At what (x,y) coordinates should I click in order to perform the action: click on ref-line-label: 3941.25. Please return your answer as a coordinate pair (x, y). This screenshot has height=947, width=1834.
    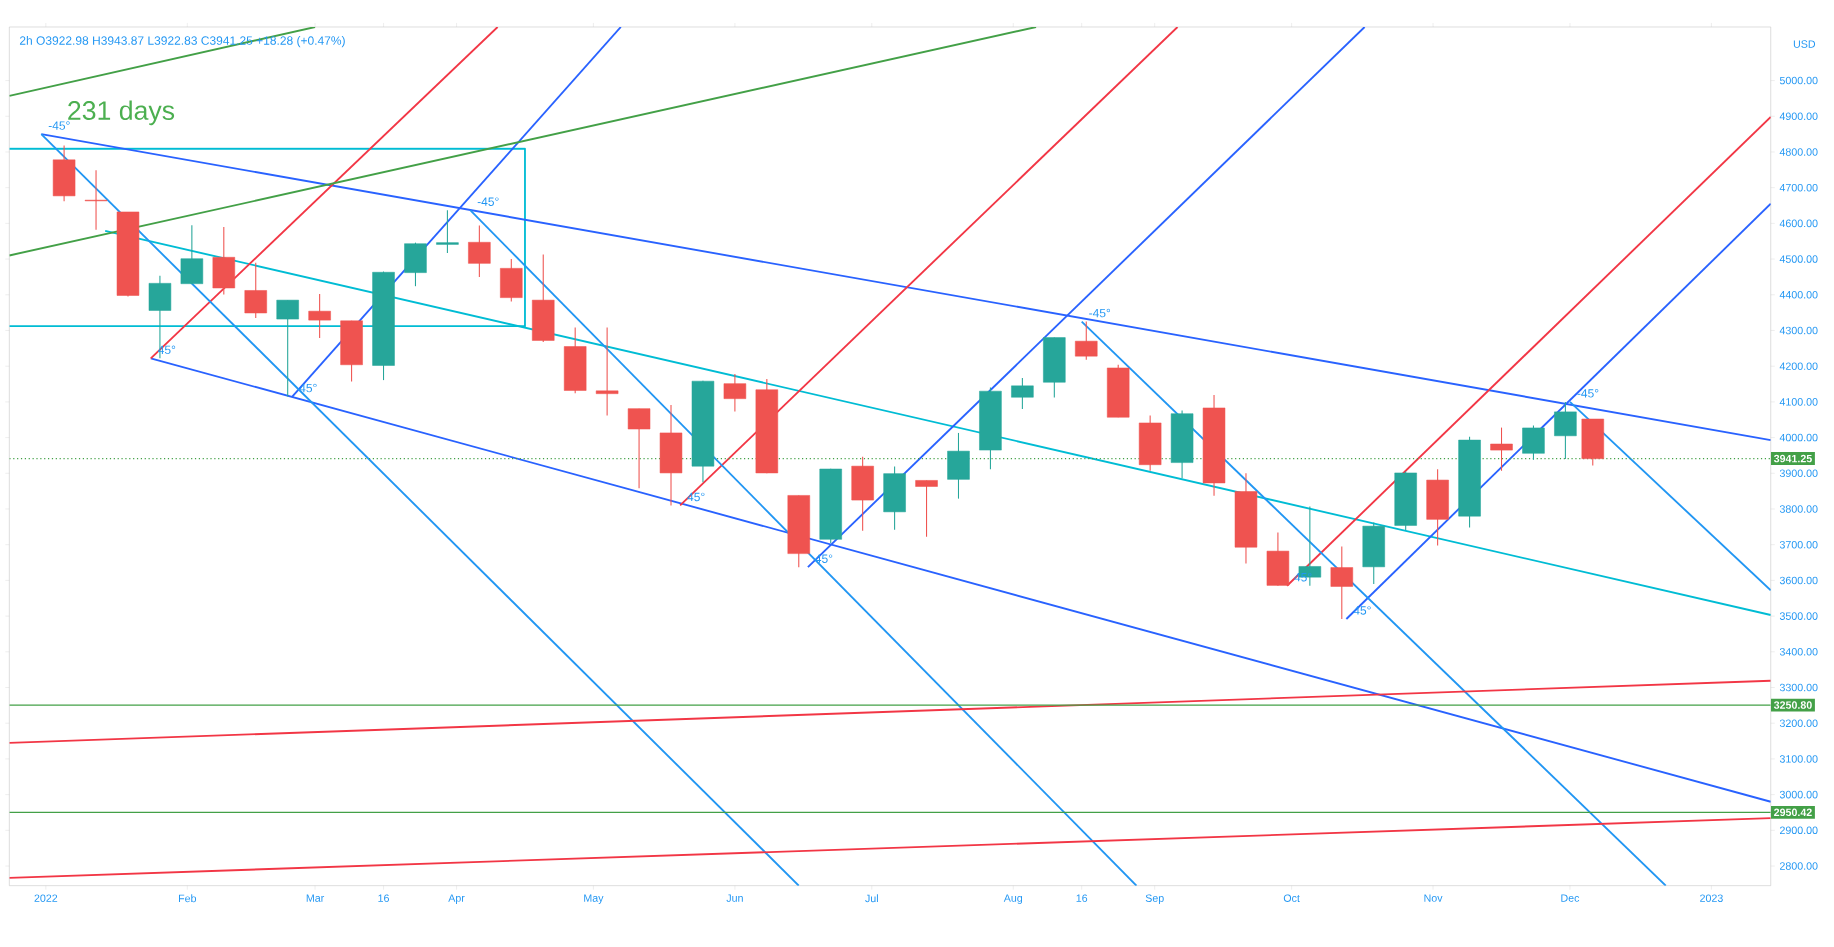
    Looking at the image, I should click on (1792, 458).